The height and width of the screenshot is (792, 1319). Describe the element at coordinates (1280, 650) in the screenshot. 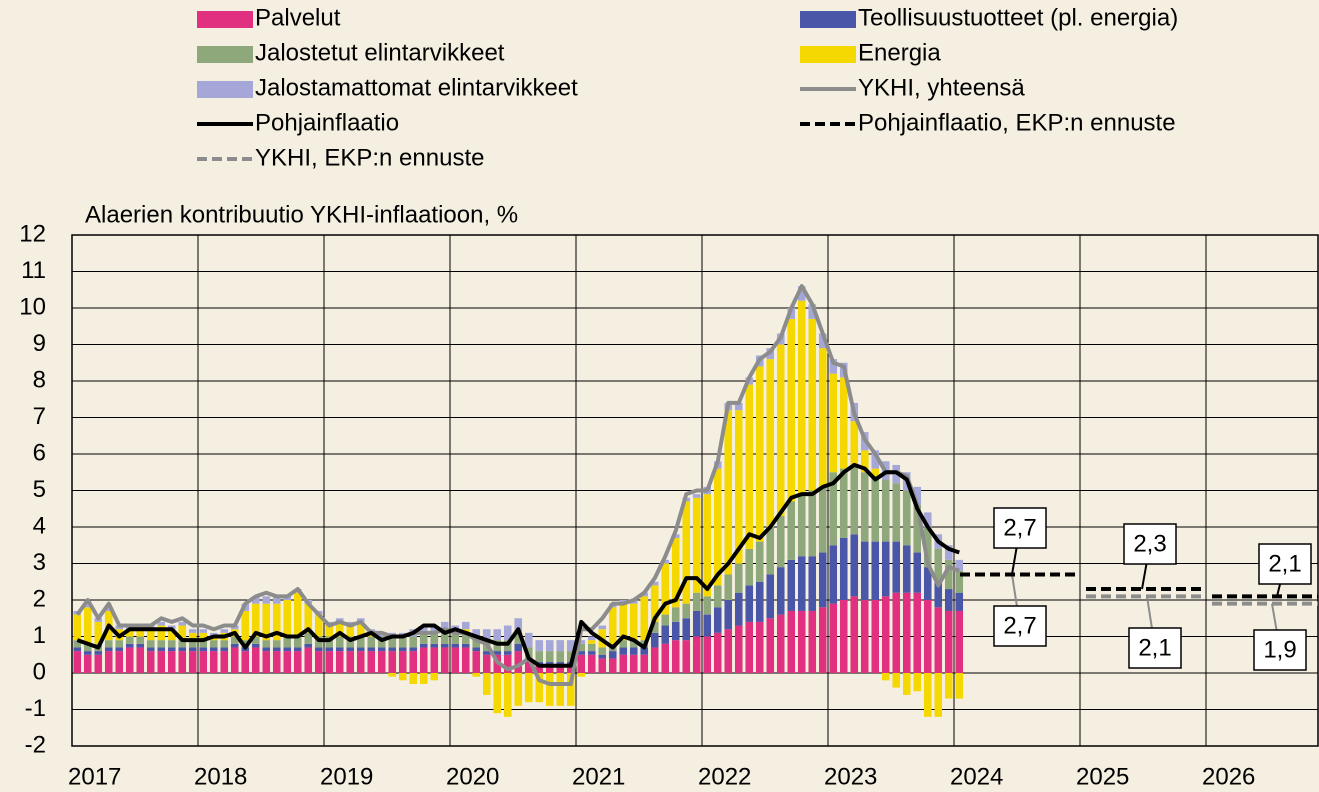

I see `label-box` at that location.